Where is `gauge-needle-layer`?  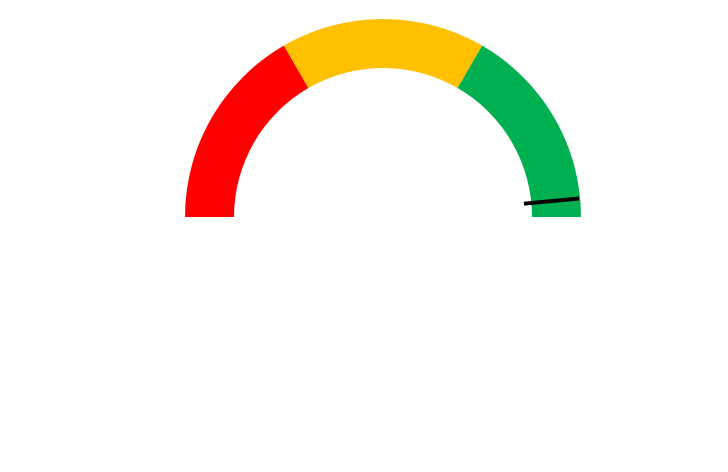 gauge-needle-layer is located at coordinates (551, 201).